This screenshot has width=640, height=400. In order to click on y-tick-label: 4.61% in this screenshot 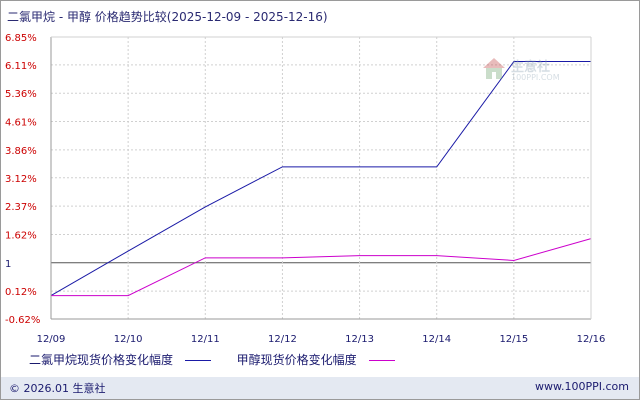, I will do `click(21, 123)`.